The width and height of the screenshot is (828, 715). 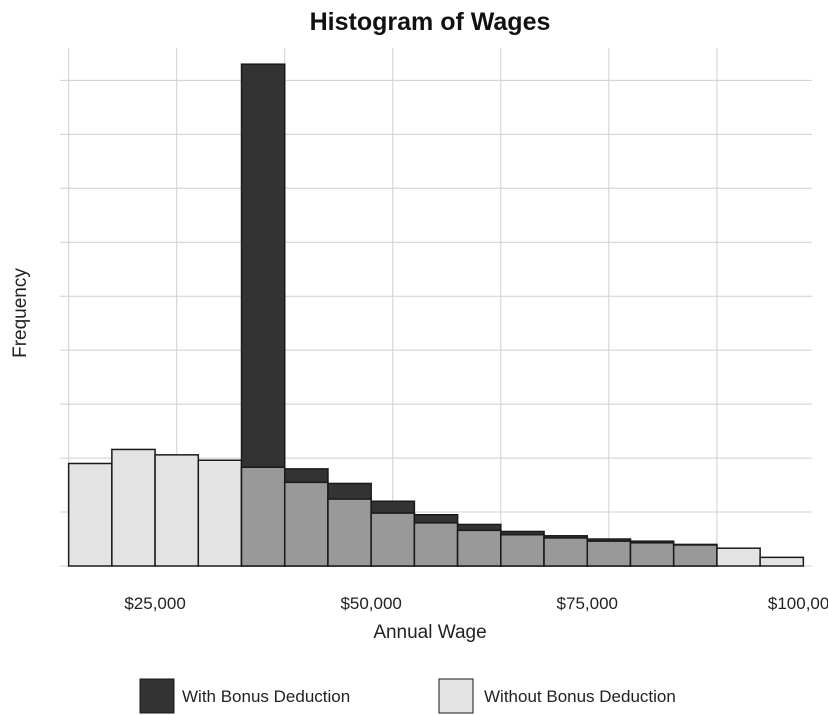 I want to click on legend-label-with-bonus: With Bonus Deduction, so click(x=266, y=696).